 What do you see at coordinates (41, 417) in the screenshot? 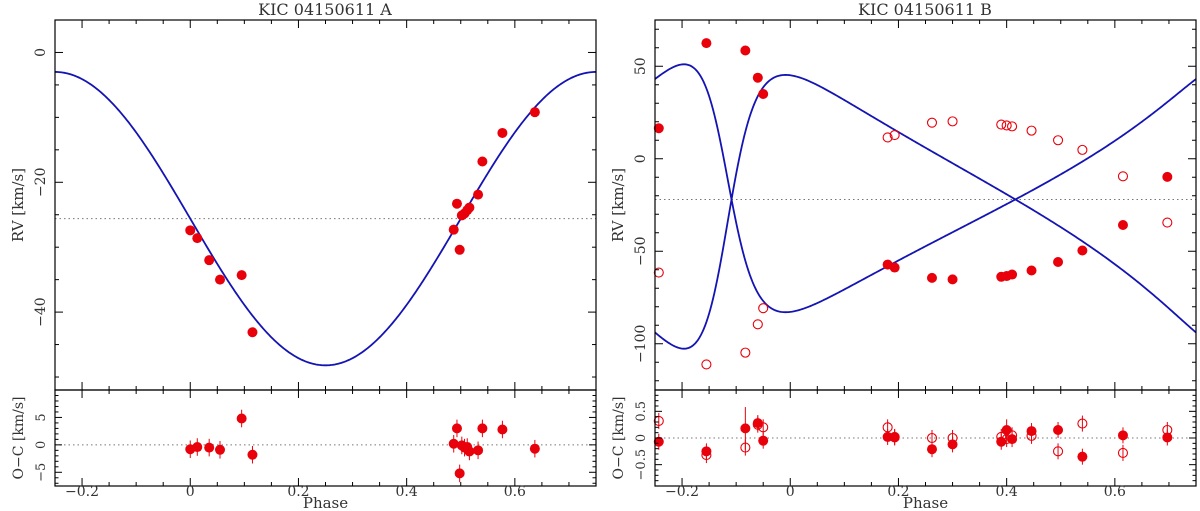
I see `resid-y-tick-label: 5` at bounding box center [41, 417].